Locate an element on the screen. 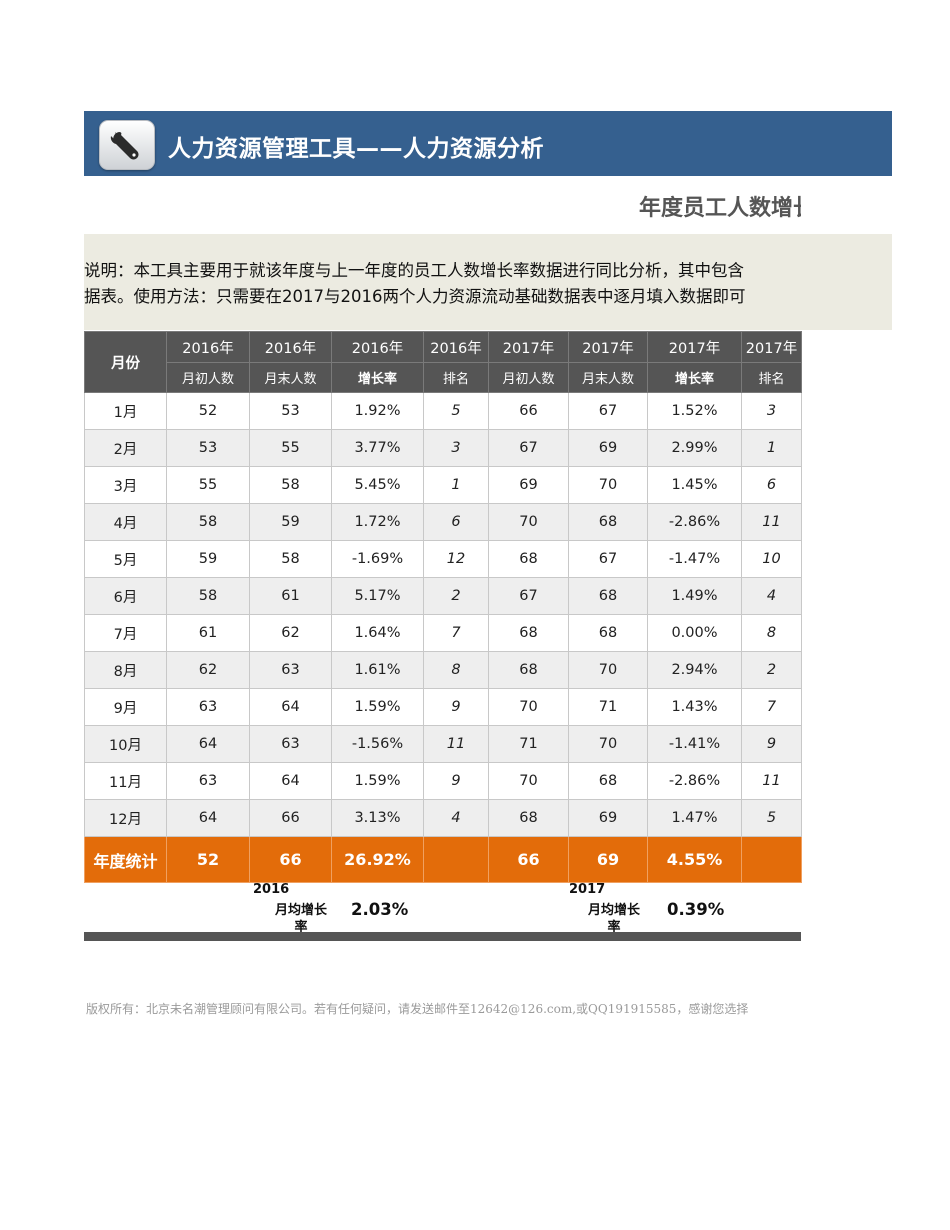  table-row: 7月 61 62 1.64% 7 68 68 0.00% 8 is located at coordinates (443, 633).